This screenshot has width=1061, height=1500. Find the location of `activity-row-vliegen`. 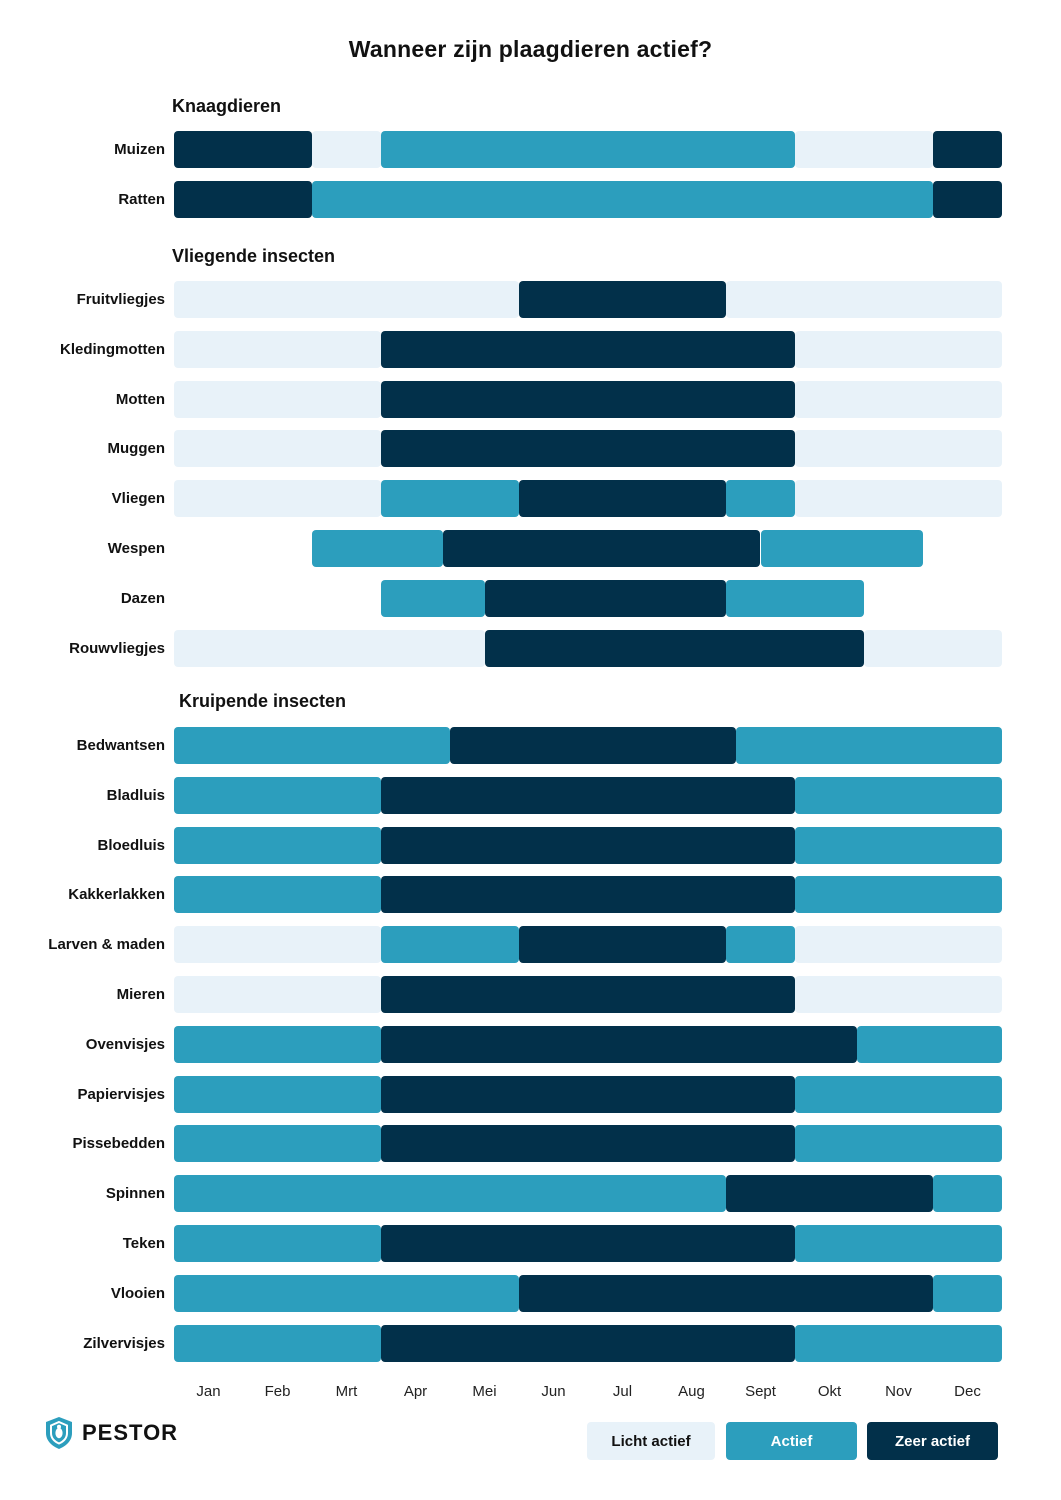

activity-row-vliegen is located at coordinates (588, 498).